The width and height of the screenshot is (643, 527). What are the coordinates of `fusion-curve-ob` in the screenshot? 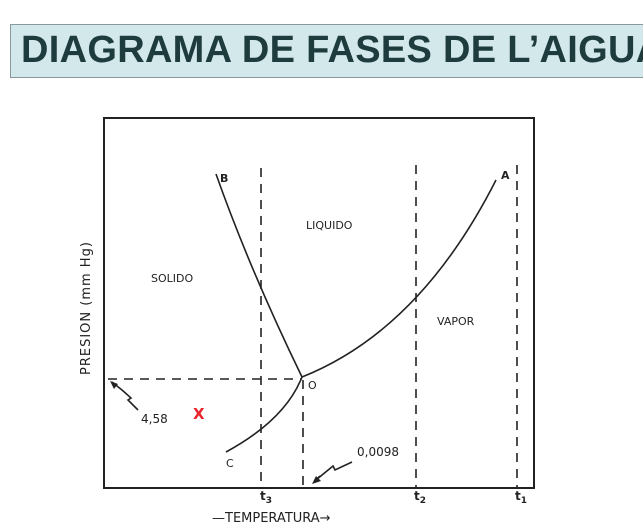 It's located at (259, 275).